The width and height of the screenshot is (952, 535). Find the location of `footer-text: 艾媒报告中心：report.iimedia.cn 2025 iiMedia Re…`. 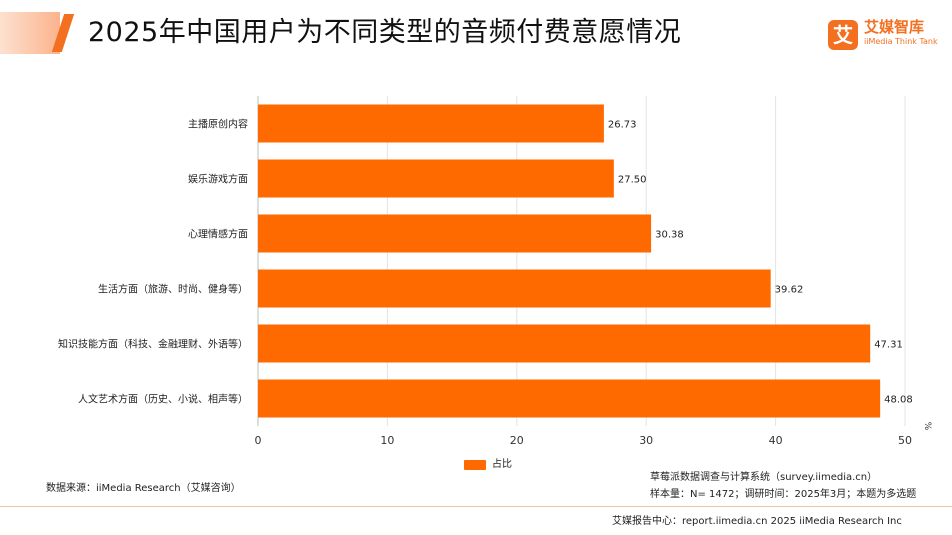

footer-text: 艾媒报告中心：report.iimedia.cn 2025 iiMedia Re… is located at coordinates (757, 521).